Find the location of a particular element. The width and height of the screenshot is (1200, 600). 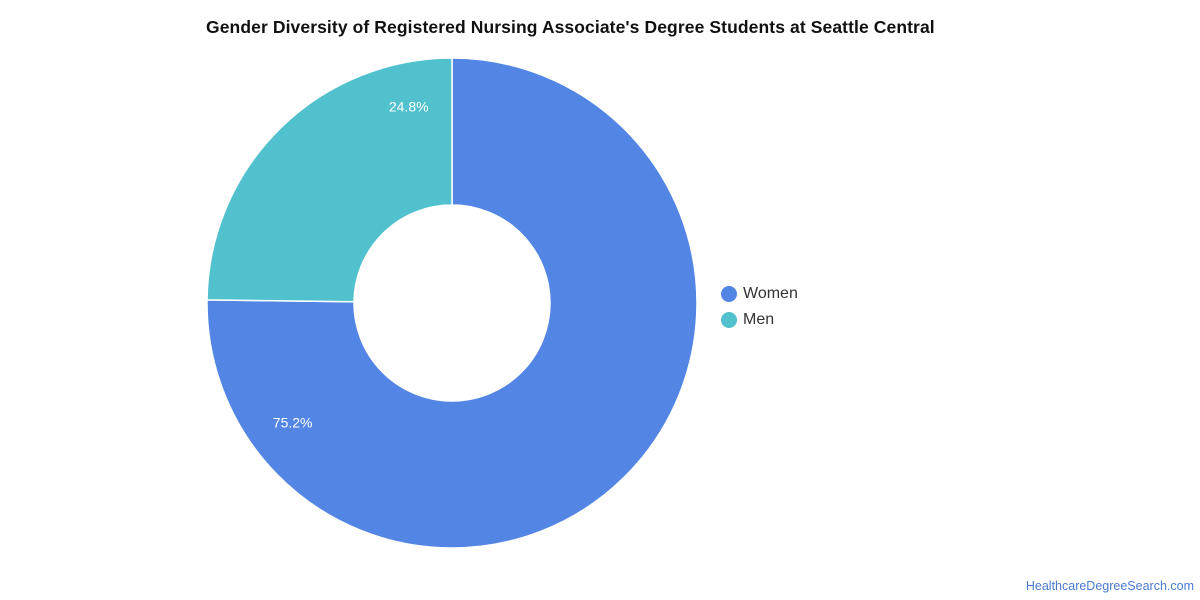

source-watermark: HealthcareDegreeSearch.com is located at coordinates (1109, 586).